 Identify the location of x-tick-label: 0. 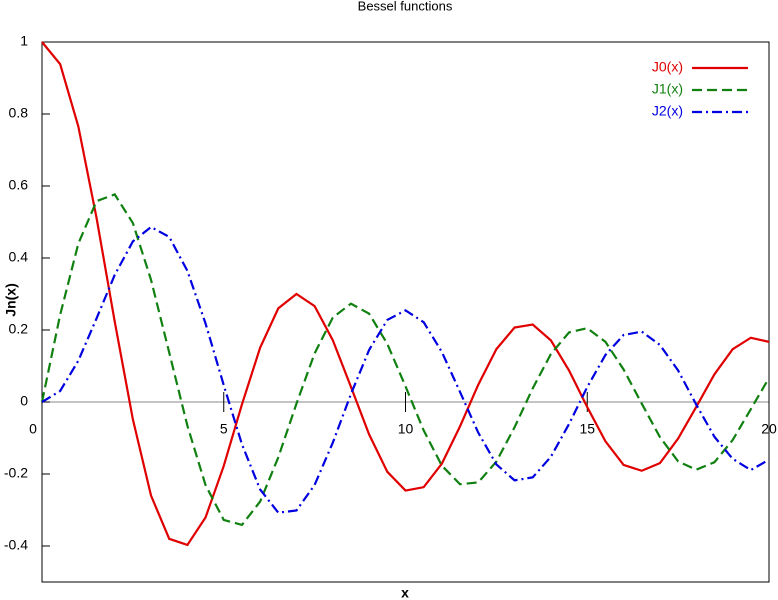
(33, 429).